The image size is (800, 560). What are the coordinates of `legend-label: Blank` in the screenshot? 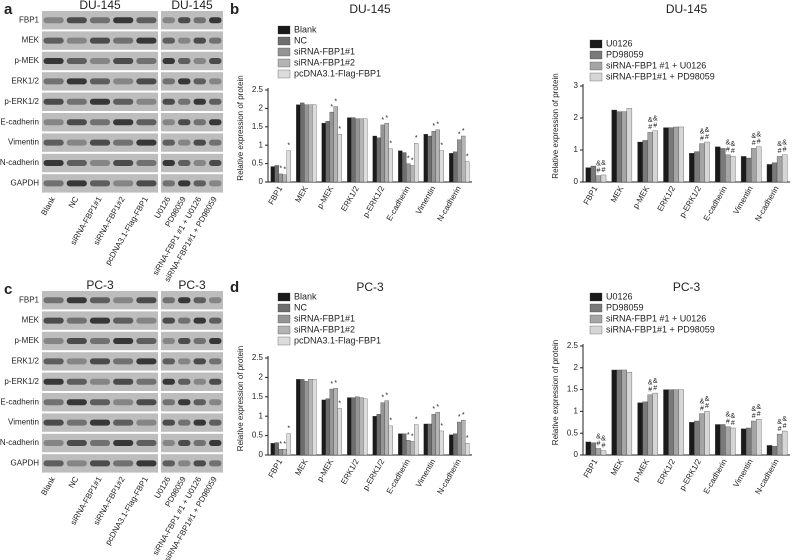 It's located at (305, 296).